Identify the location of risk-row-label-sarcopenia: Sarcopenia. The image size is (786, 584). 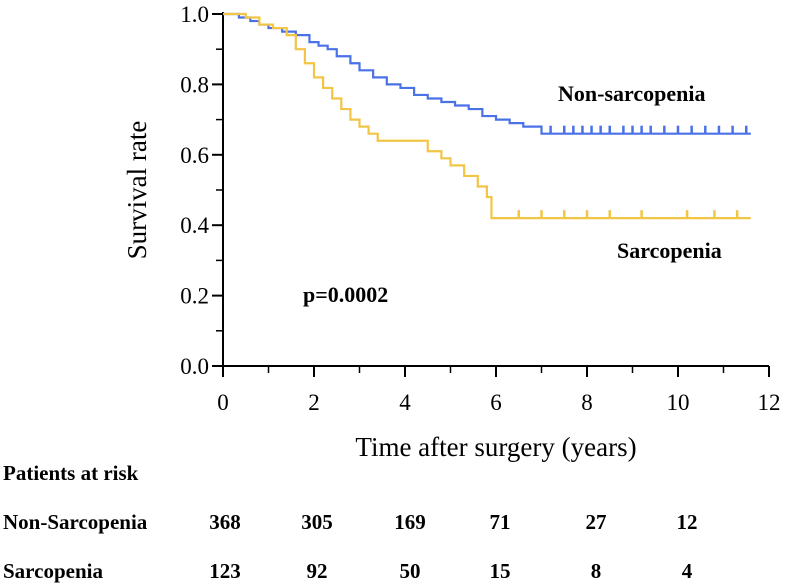
(53, 571).